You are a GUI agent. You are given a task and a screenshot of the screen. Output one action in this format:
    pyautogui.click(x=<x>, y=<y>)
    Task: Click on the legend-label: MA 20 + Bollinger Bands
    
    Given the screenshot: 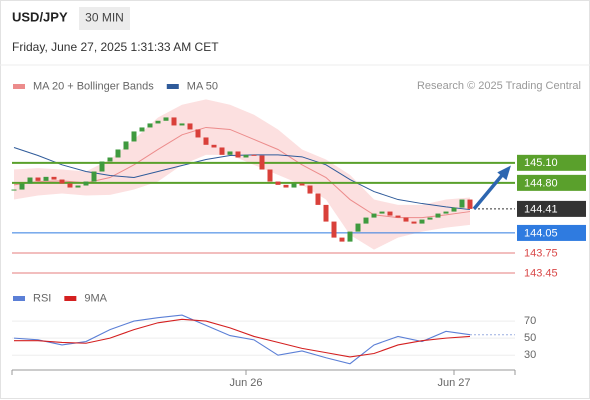 What is the action you would take?
    pyautogui.click(x=93, y=86)
    